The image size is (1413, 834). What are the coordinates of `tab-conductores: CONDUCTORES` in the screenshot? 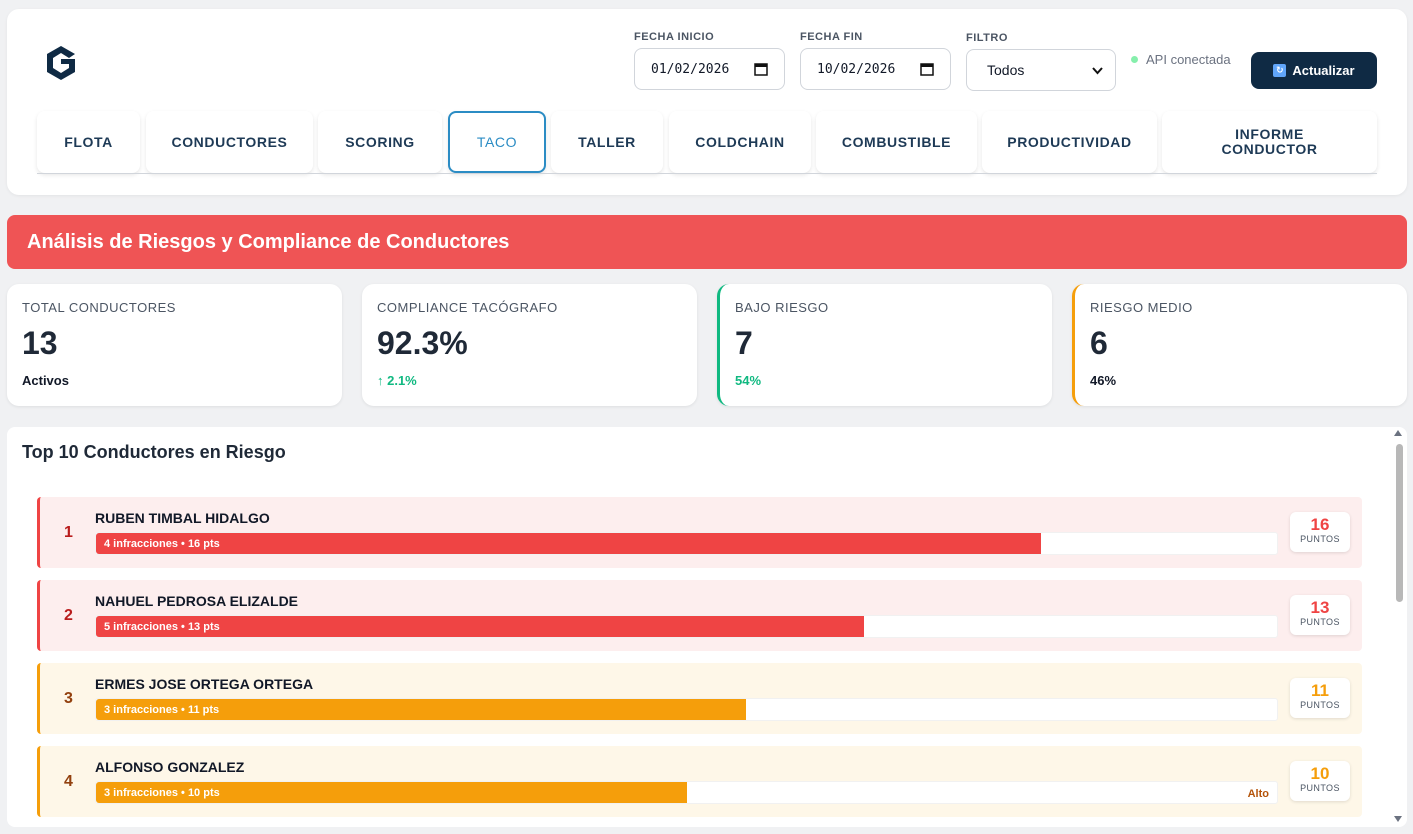 It's located at (229, 142).